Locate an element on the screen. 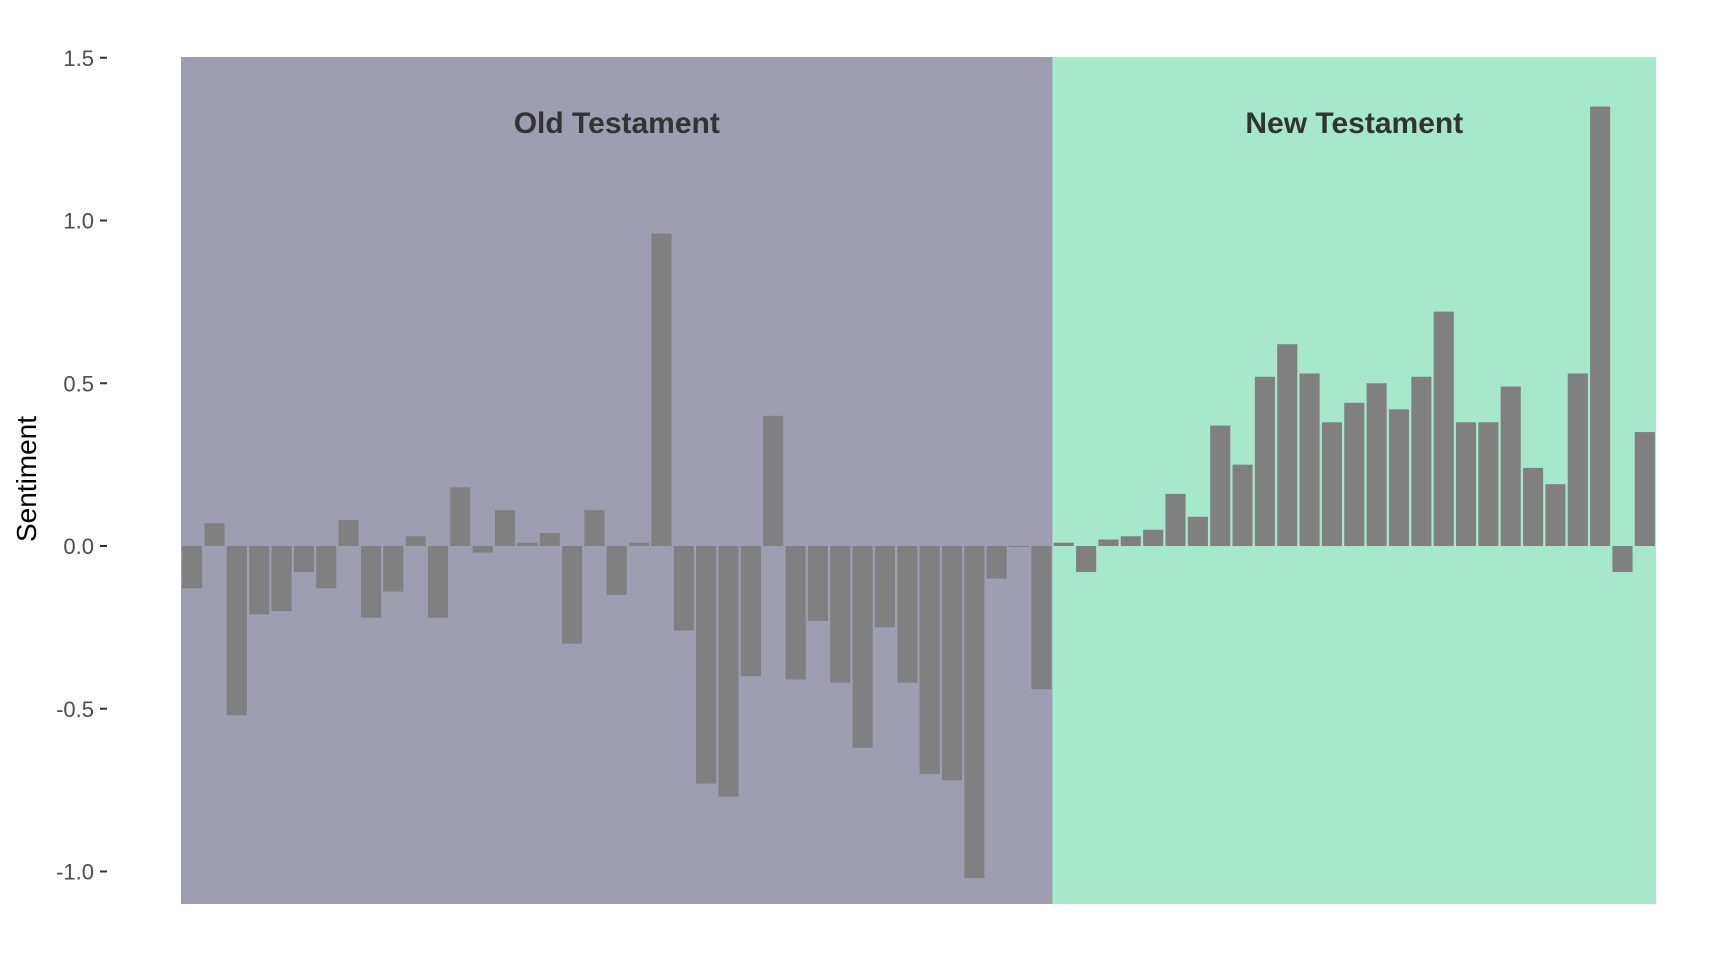 This screenshot has height=960, width=1728. y-tick-label: 0.0 is located at coordinates (78, 546).